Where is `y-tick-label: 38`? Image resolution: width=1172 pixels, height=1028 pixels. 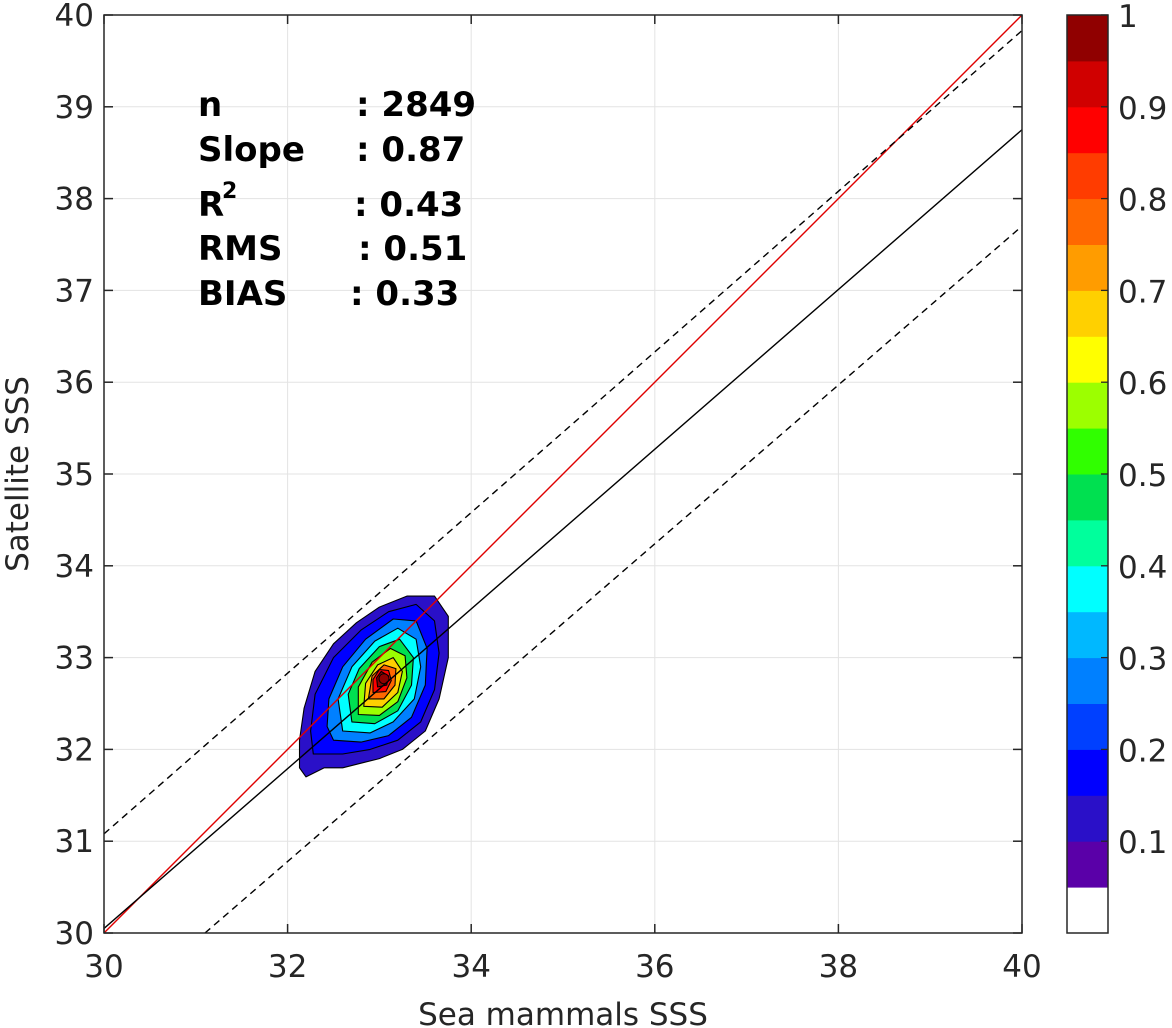 y-tick-label: 38 is located at coordinates (74, 200).